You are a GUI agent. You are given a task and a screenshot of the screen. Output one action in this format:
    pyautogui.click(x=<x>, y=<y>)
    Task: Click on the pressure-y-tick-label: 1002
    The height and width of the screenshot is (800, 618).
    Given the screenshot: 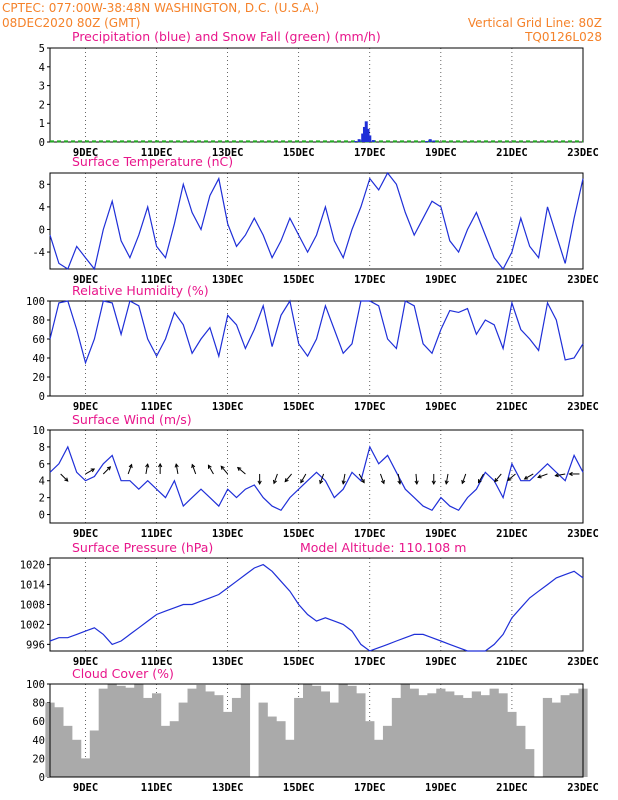 What is the action you would take?
    pyautogui.click(x=32, y=625)
    